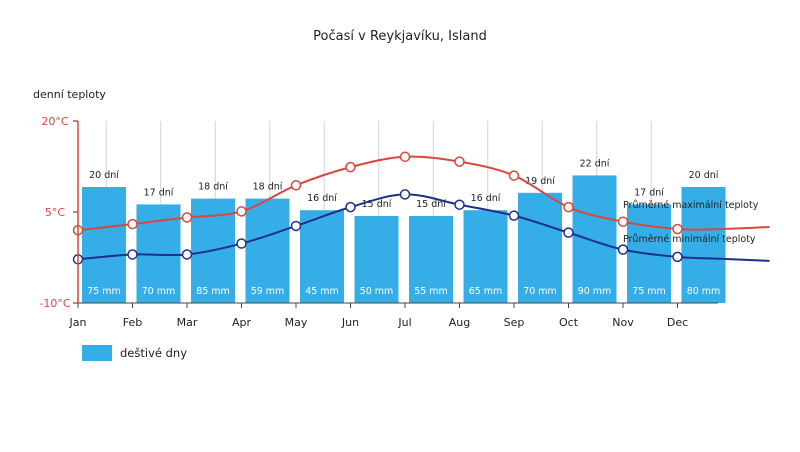 Image resolution: width=800 pixels, height=452 pixels. Describe the element at coordinates (540, 181) in the screenshot. I see `rainy-days-label: 19 dní` at that location.